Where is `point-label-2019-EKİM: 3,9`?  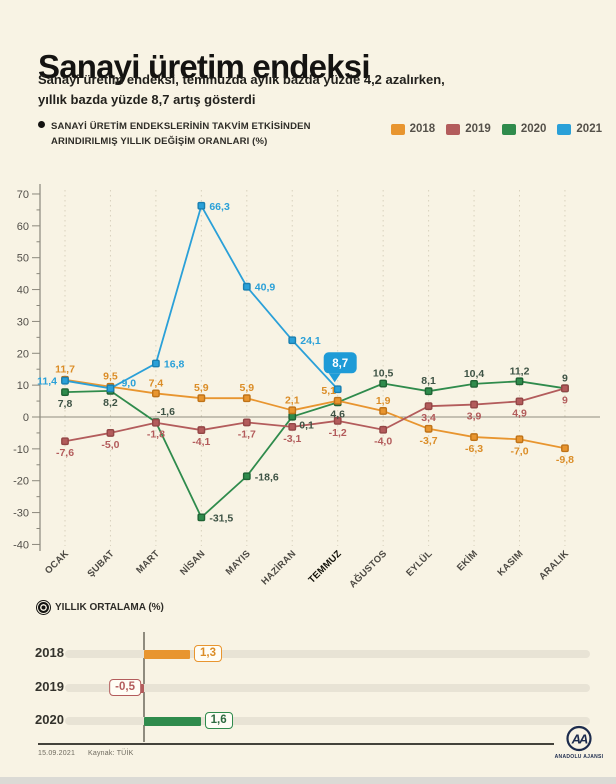
point-label-2019-EKİM: 3,9 is located at coordinates (474, 417).